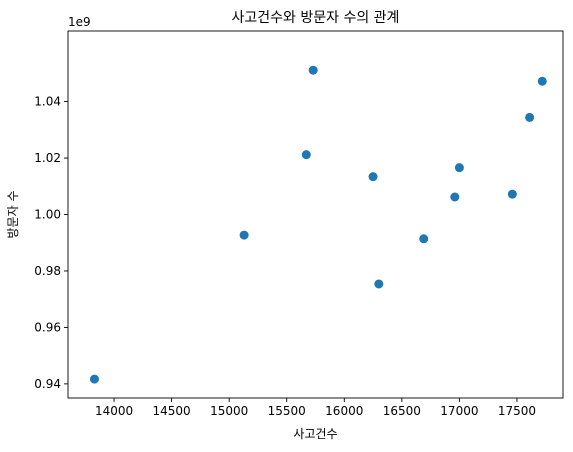  I want to click on x-tick-label: 16500, so click(402, 411).